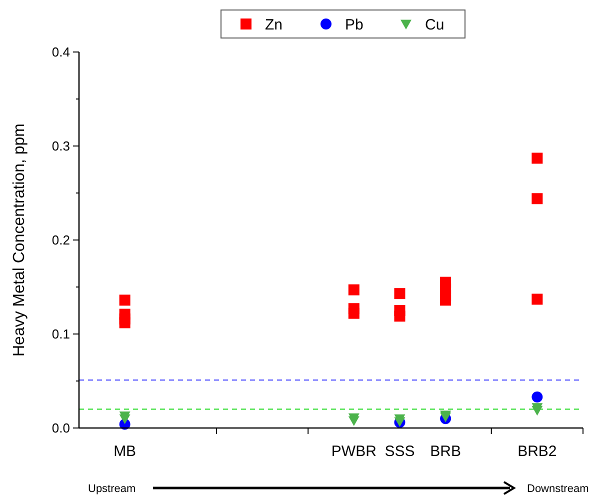 The image size is (596, 497). I want to click on y-tick-label: 0.4, so click(61, 52).